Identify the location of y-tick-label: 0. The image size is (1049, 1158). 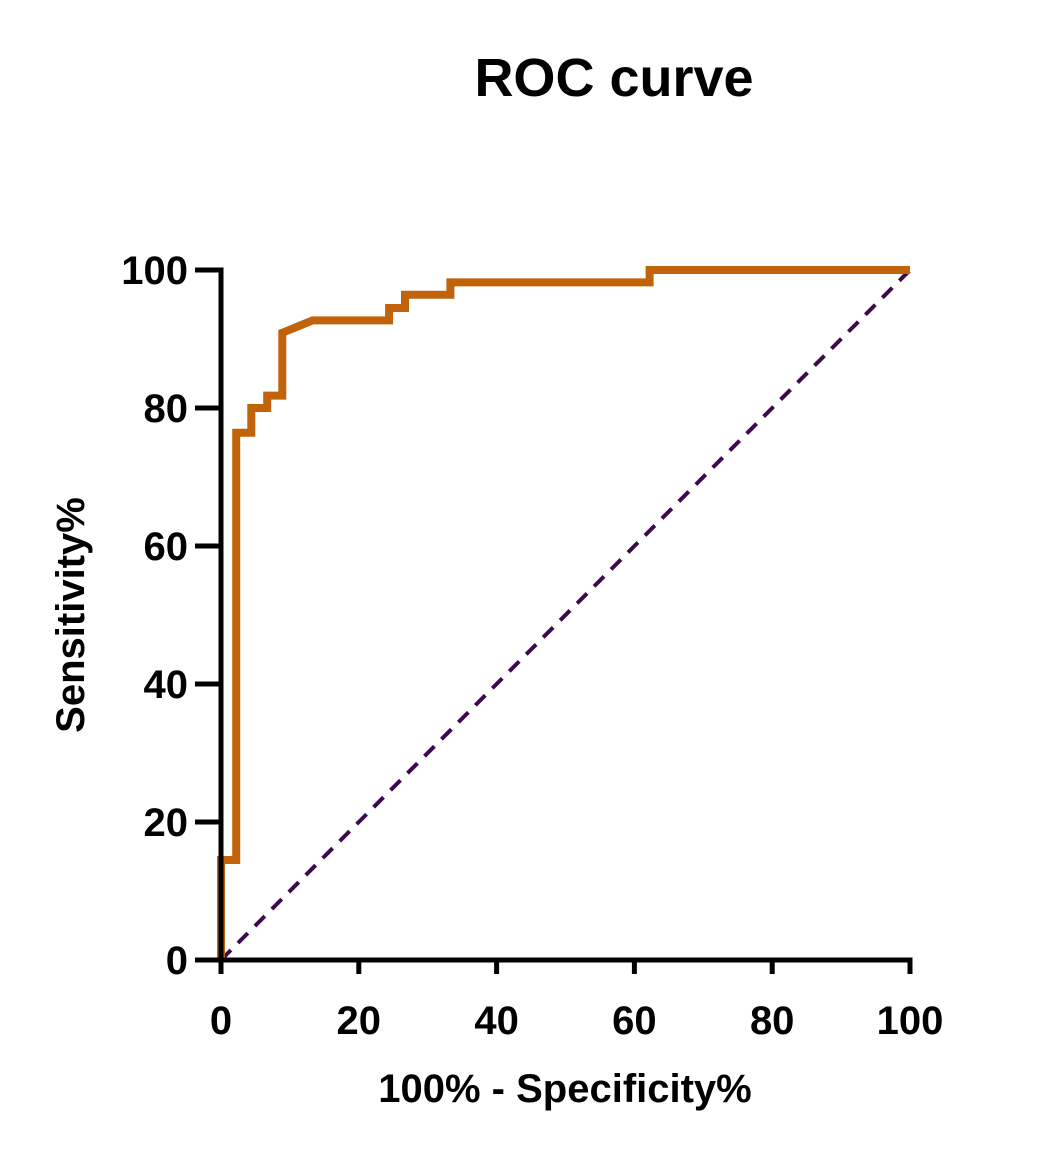
(177, 961).